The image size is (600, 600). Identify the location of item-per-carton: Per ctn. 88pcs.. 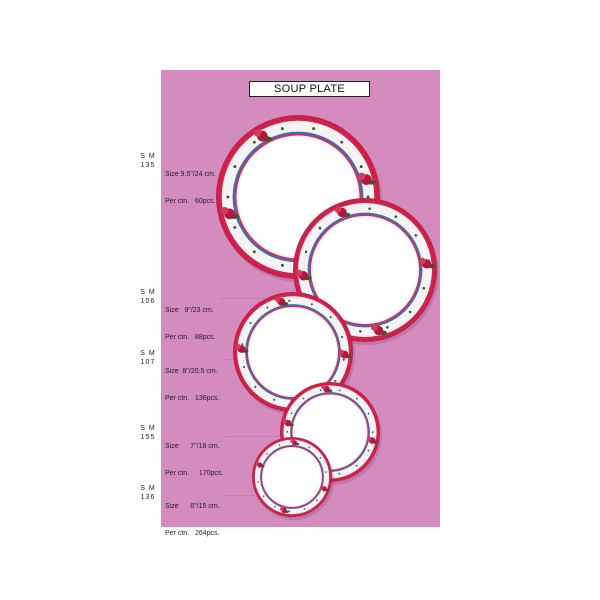
(190, 337).